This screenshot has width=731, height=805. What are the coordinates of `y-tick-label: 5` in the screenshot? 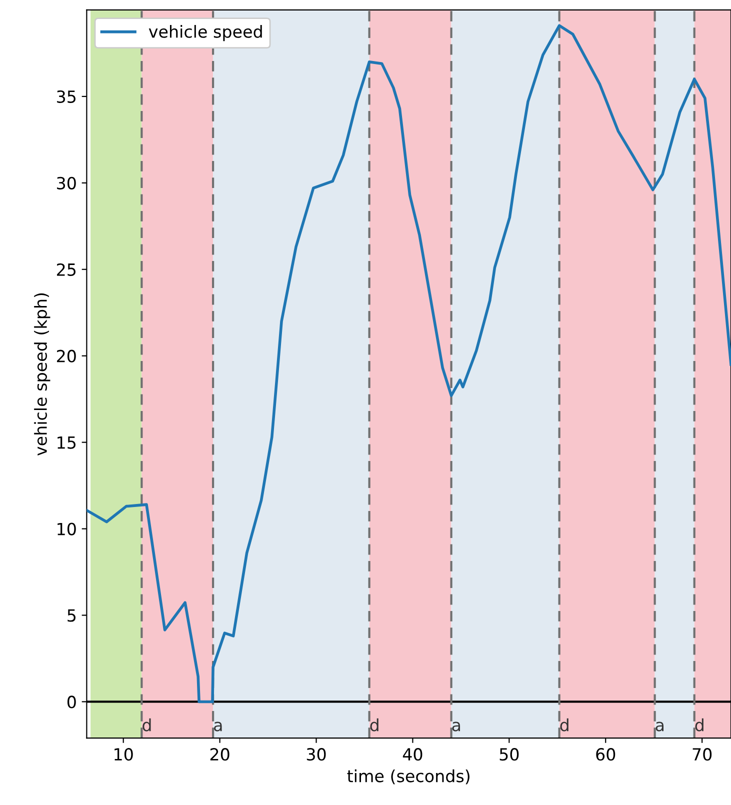 It's located at (72, 615).